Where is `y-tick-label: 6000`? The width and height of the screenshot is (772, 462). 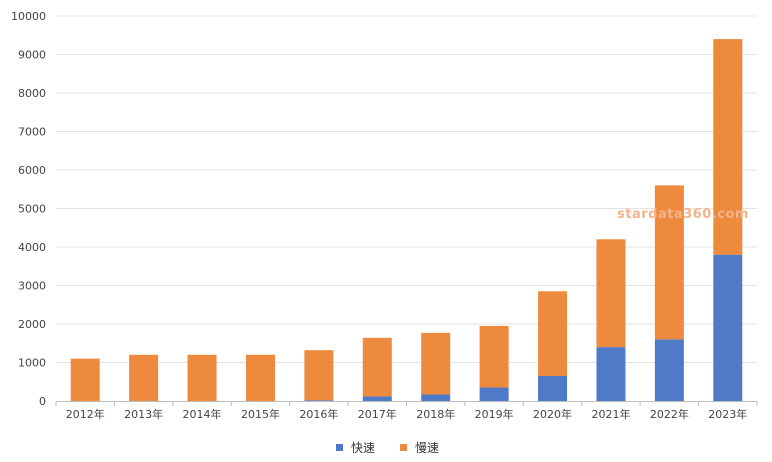 y-tick-label: 6000 is located at coordinates (32, 170).